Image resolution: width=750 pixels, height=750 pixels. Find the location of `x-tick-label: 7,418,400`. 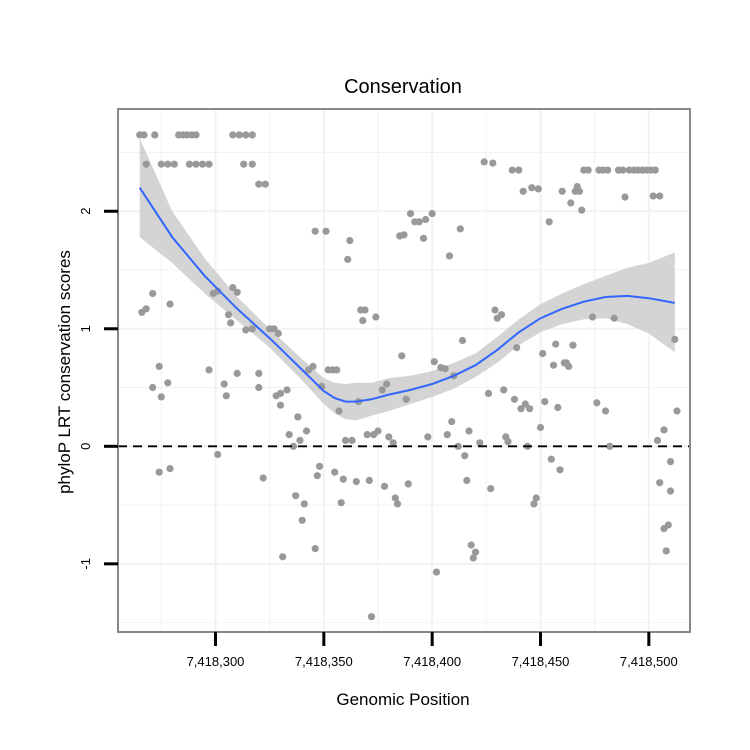

x-tick-label: 7,418,400 is located at coordinates (432, 661).